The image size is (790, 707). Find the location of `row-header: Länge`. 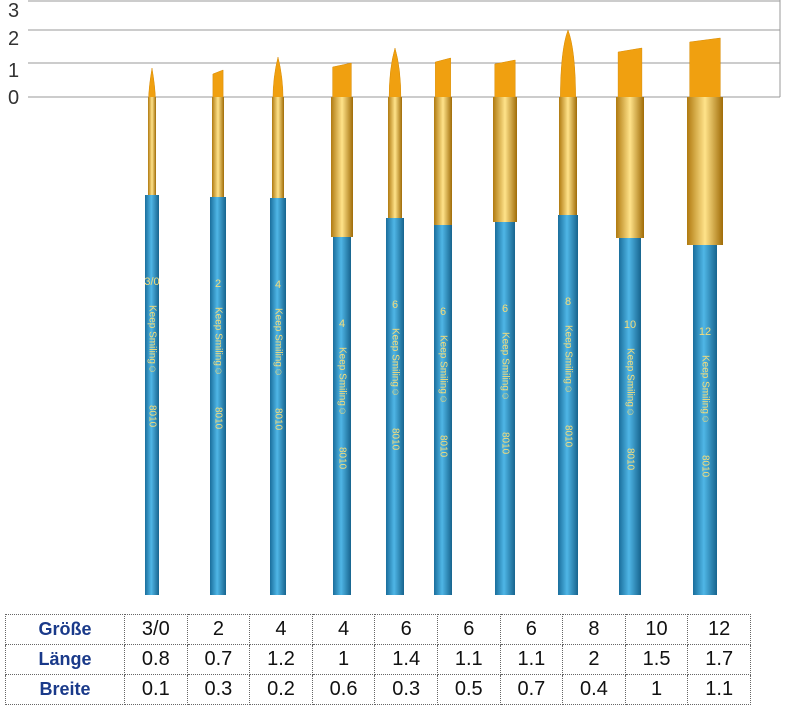

row-header: Länge is located at coordinates (65, 659).